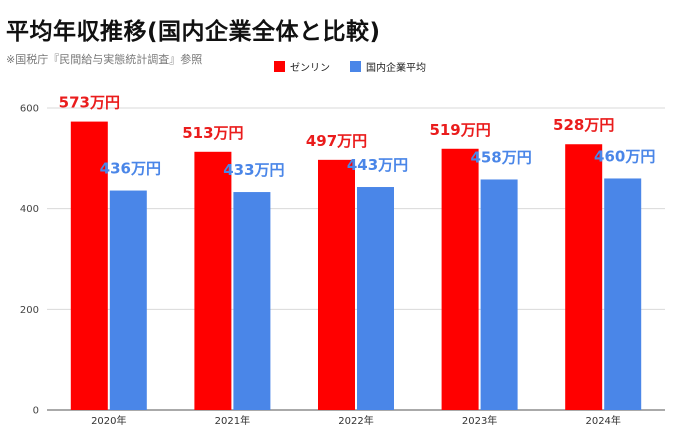 Image resolution: width=700 pixels, height=447 pixels. What do you see at coordinates (212, 133) in the screenshot?
I see `data-label-series-1: 513万円` at bounding box center [212, 133].